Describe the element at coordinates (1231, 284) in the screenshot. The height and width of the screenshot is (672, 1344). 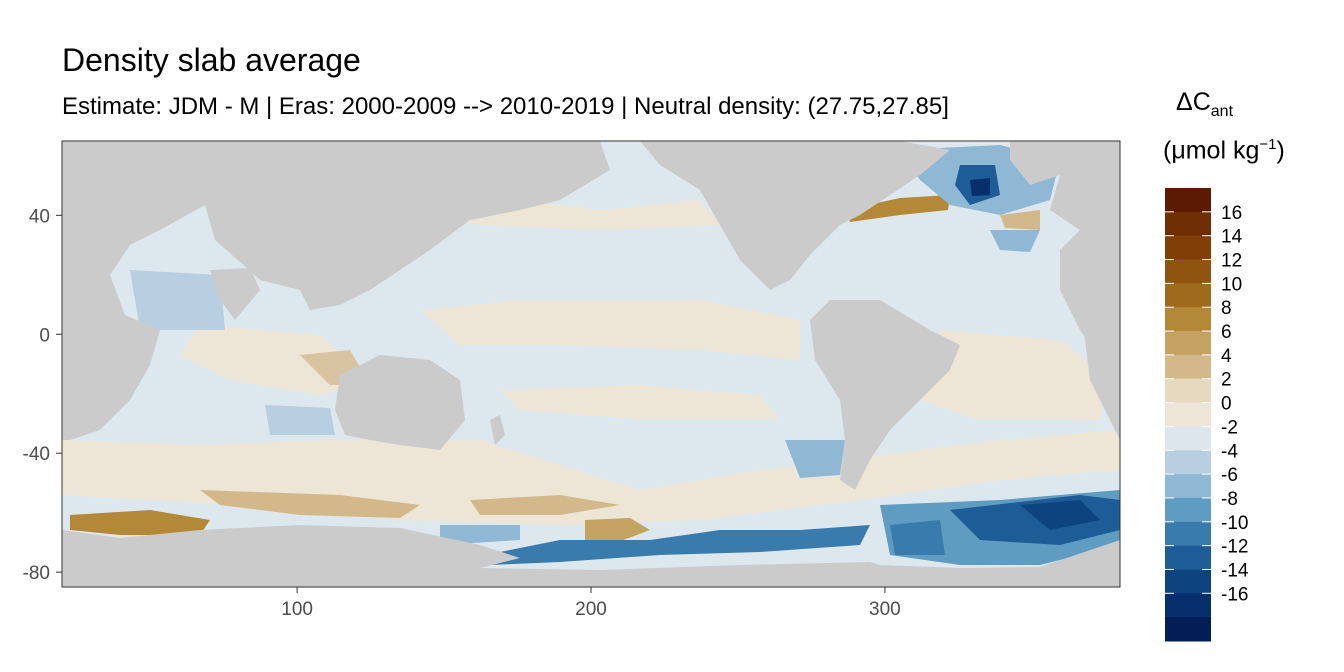
I see `legend-label: 10` at that location.